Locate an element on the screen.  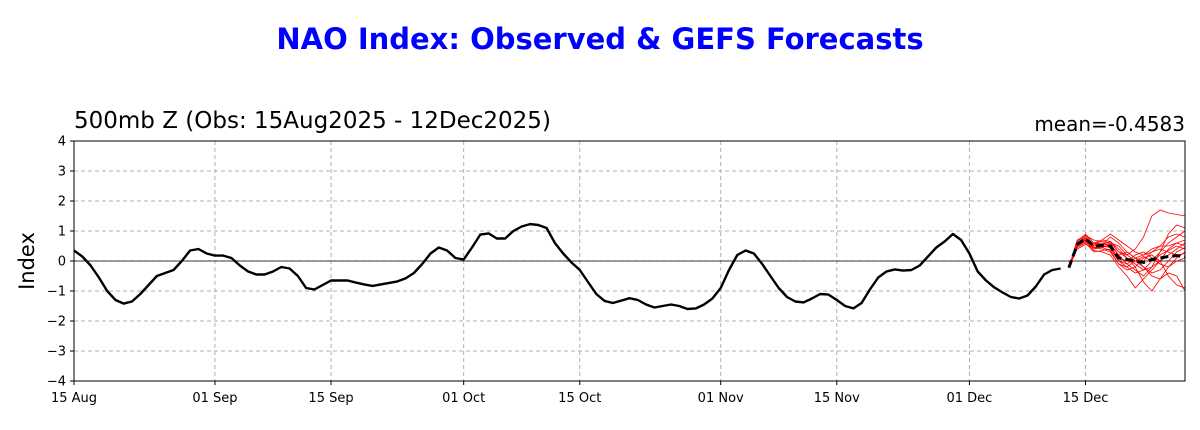
x-tick-label: 01 Nov is located at coordinates (721, 398).